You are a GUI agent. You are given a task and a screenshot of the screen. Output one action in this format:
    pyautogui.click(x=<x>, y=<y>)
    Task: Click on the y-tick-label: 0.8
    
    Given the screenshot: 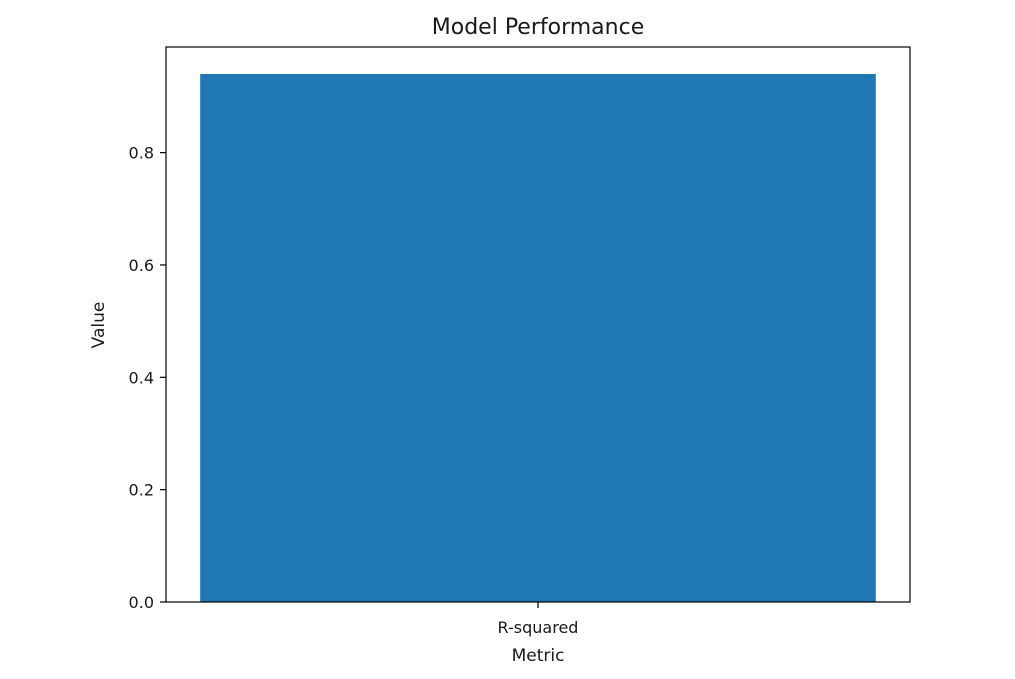 What is the action you would take?
    pyautogui.click(x=141, y=153)
    